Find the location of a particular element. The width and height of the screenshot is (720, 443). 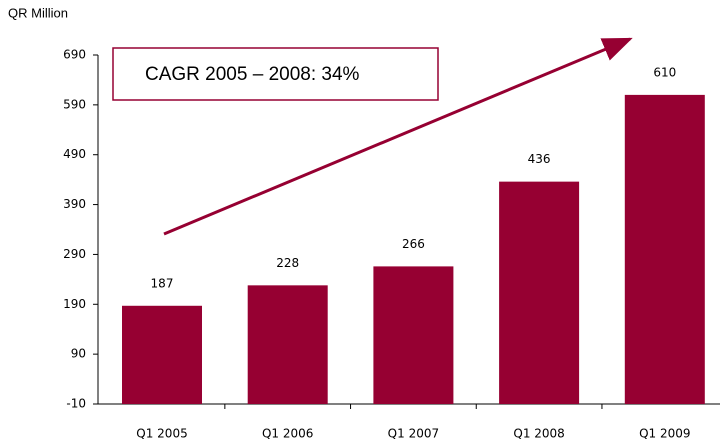

x-tick-label: Q1 2008 is located at coordinates (538, 434).